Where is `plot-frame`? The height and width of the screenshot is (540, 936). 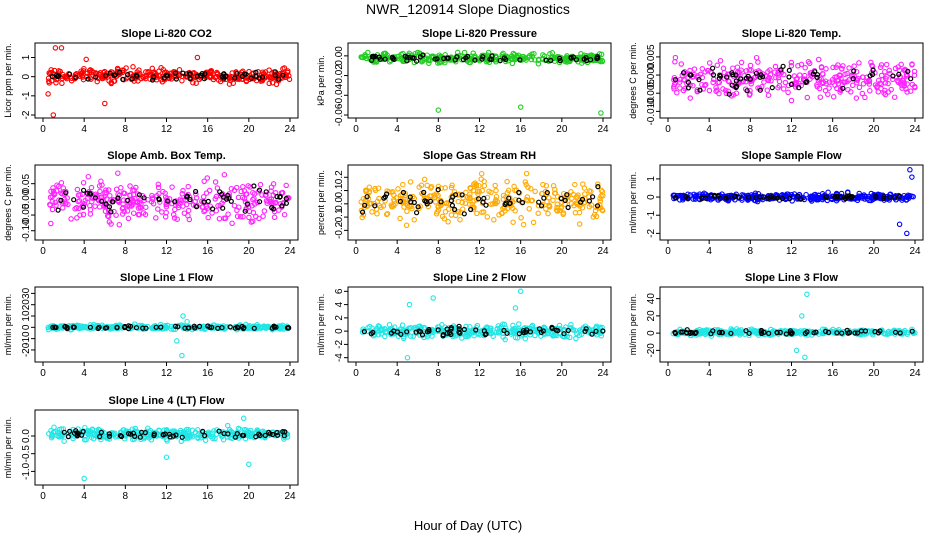 plot-frame is located at coordinates (166, 447).